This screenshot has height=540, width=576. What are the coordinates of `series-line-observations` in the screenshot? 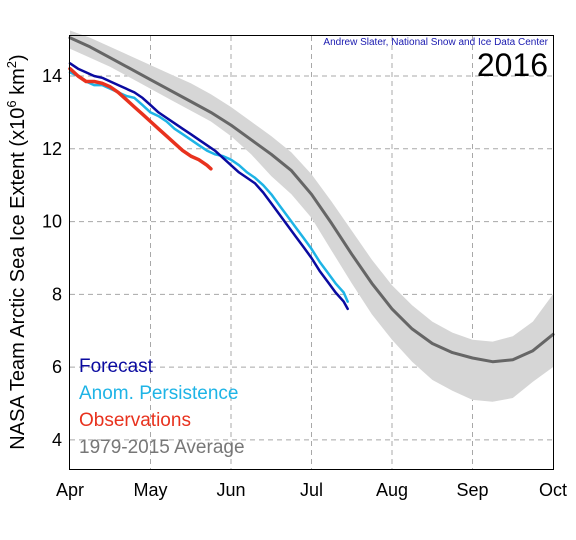 It's located at (140, 118).